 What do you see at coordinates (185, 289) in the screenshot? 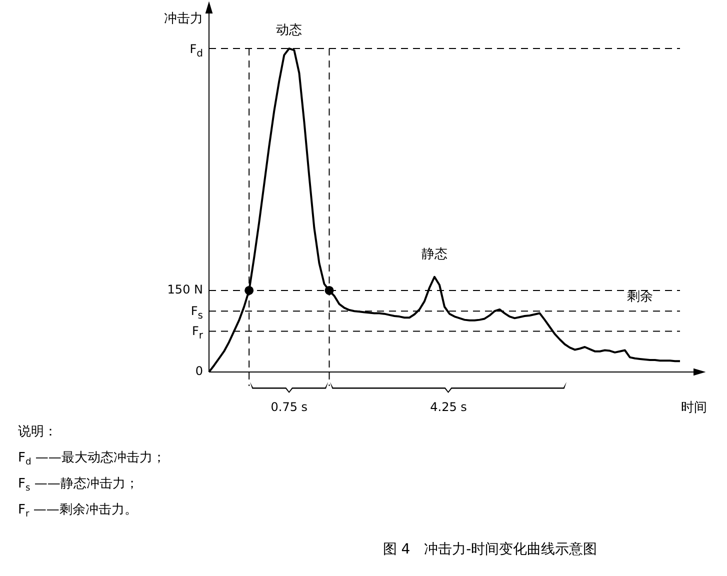
I see `y-tick-label: 150 N` at bounding box center [185, 289].